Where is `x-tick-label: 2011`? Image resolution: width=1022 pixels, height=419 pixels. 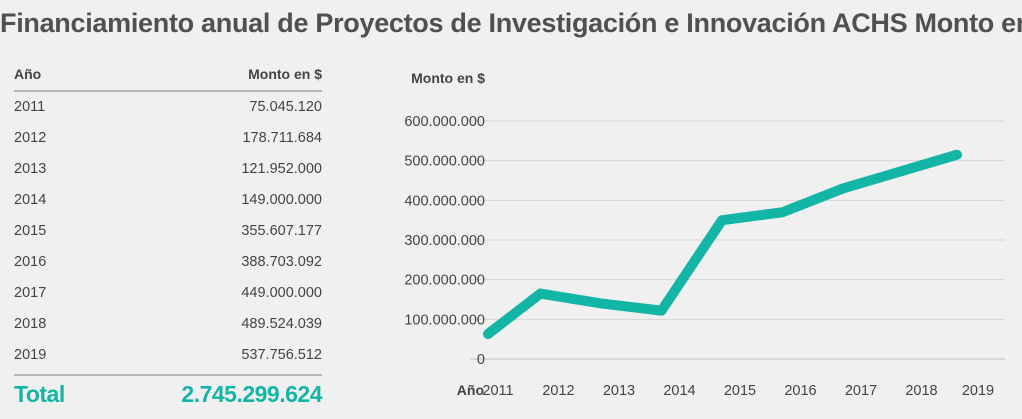 x-tick-label: 2011 is located at coordinates (497, 391).